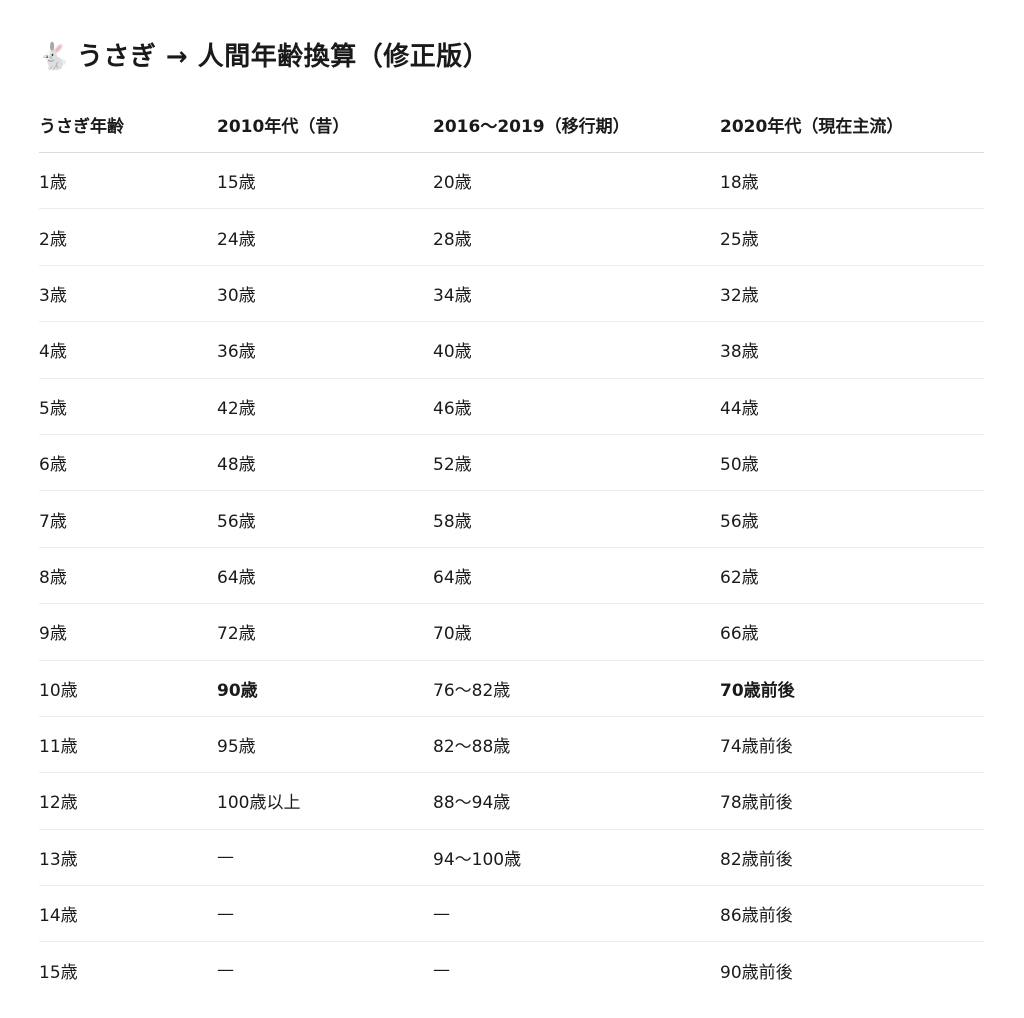 Image resolution: width=1024 pixels, height=1018 pixels. What do you see at coordinates (128, 745) in the screenshot?
I see `table-cell: 11歳` at bounding box center [128, 745].